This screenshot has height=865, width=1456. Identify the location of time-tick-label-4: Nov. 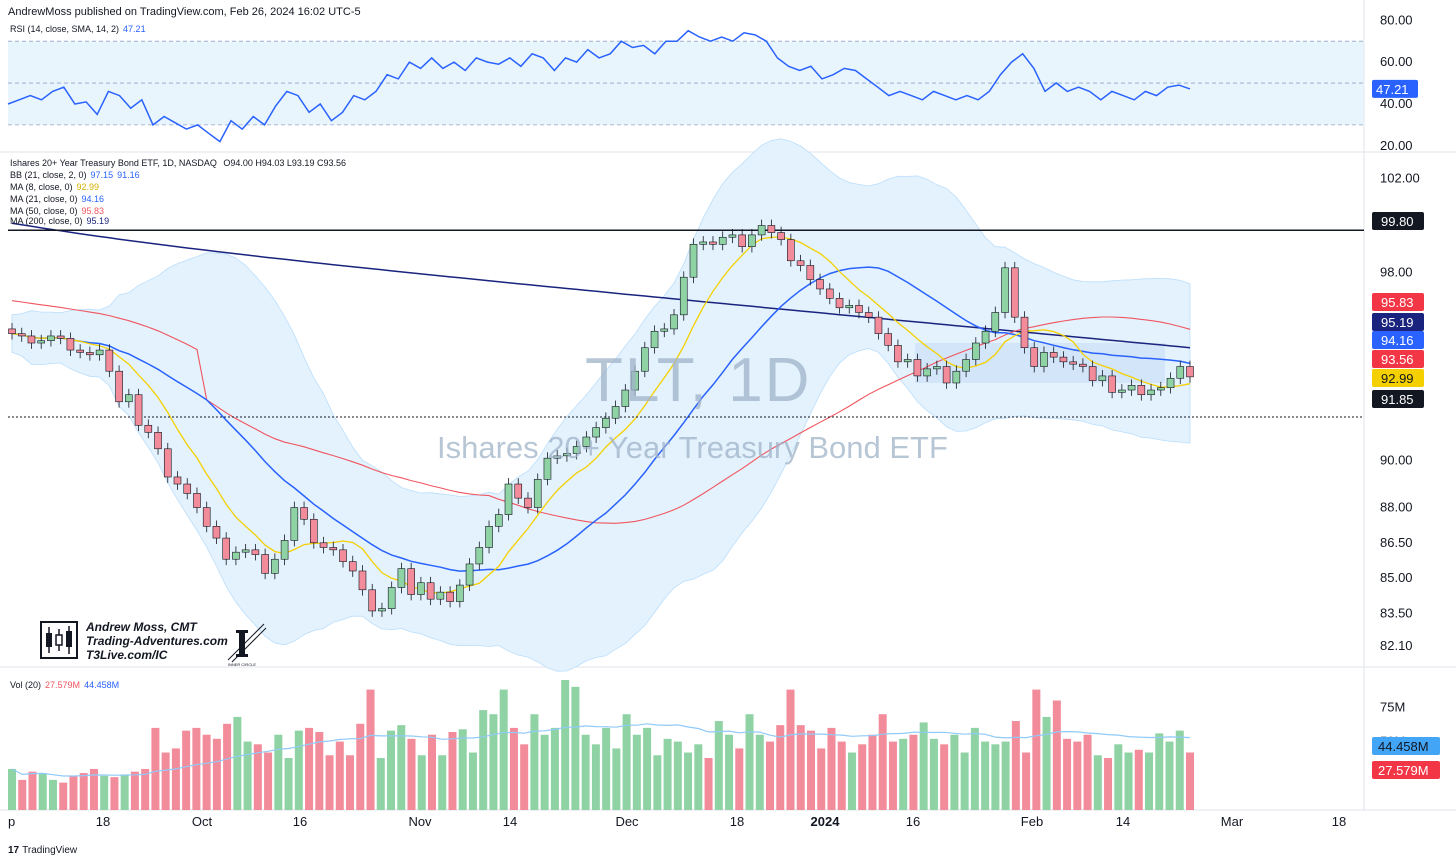
(420, 821).